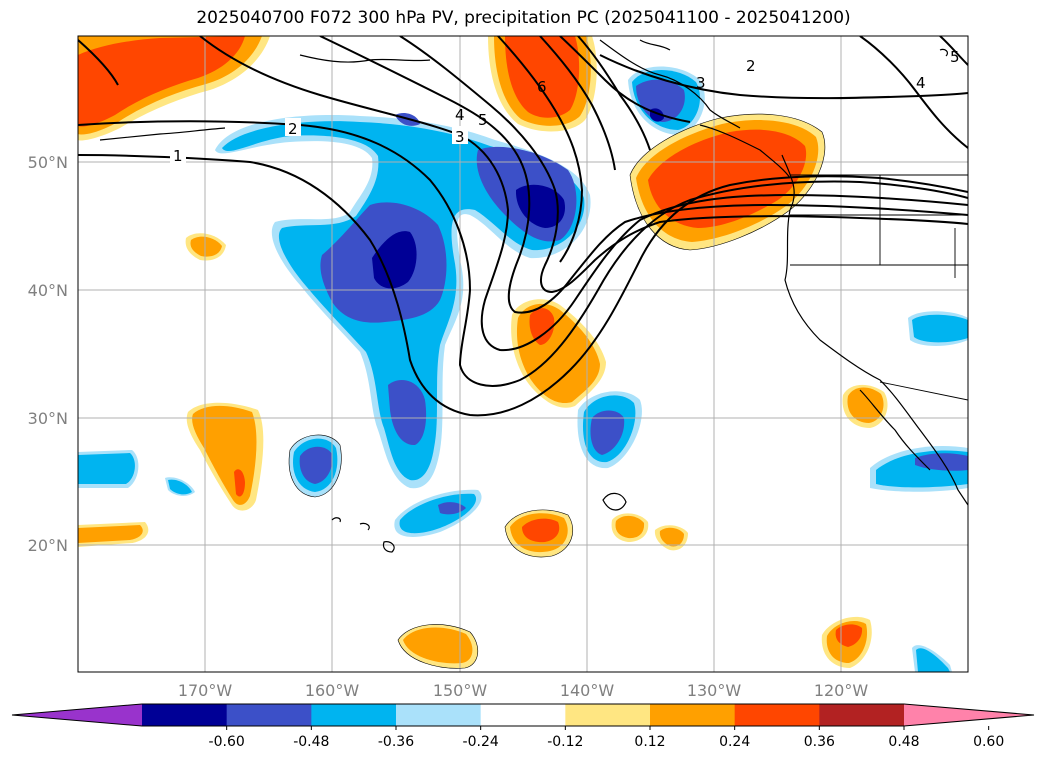 This screenshot has height=765, width=1047. What do you see at coordinates (48, 290) in the screenshot?
I see `lat-label: 40°N` at bounding box center [48, 290].